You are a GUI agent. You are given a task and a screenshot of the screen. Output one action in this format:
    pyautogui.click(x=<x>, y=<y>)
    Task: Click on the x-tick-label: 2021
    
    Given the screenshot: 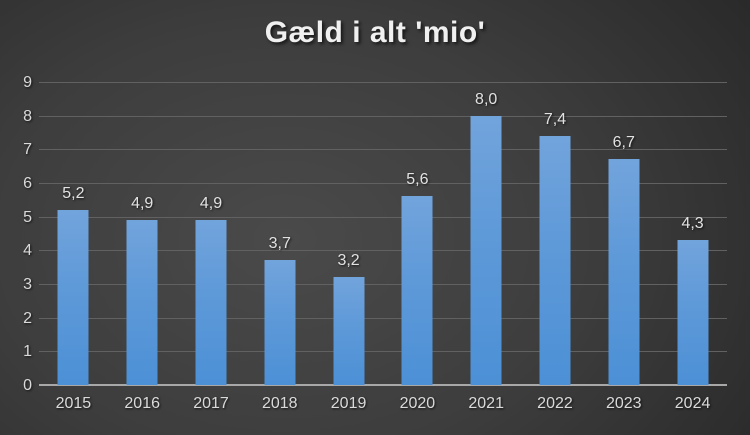 What is the action you would take?
    pyautogui.click(x=486, y=403)
    